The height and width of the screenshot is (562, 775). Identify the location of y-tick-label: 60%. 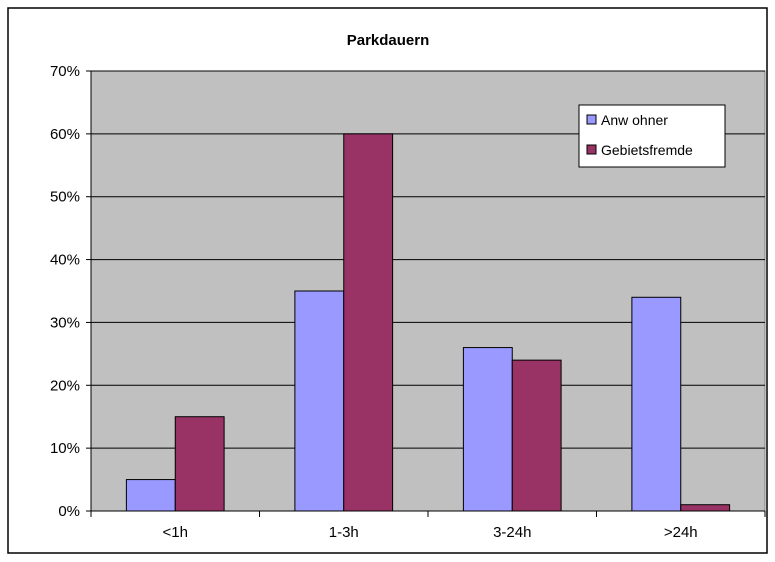
(65, 134).